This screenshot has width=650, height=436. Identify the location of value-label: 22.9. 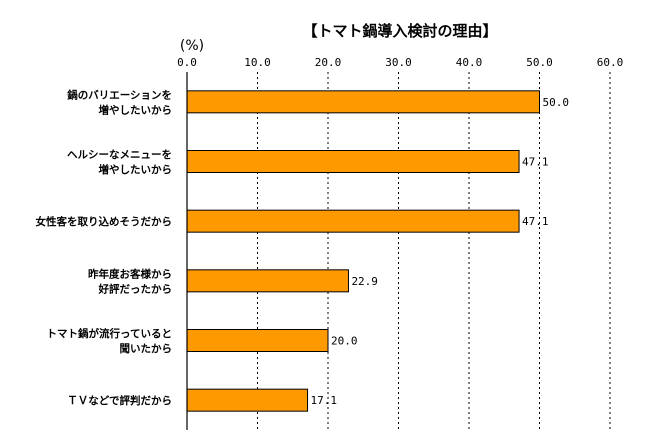
(364, 281).